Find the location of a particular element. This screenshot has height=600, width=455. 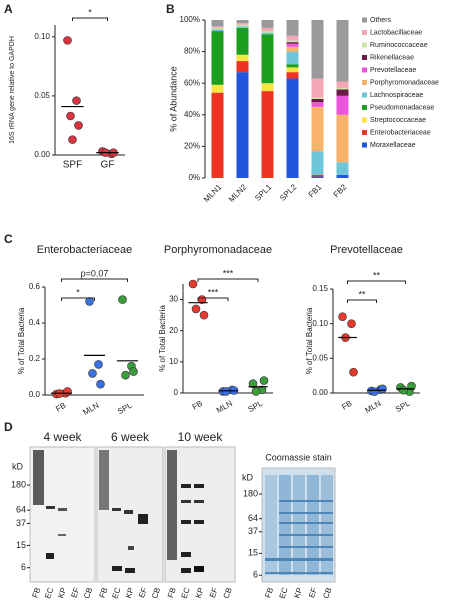

y-tick-label: 0.0 is located at coordinates (35, 394).